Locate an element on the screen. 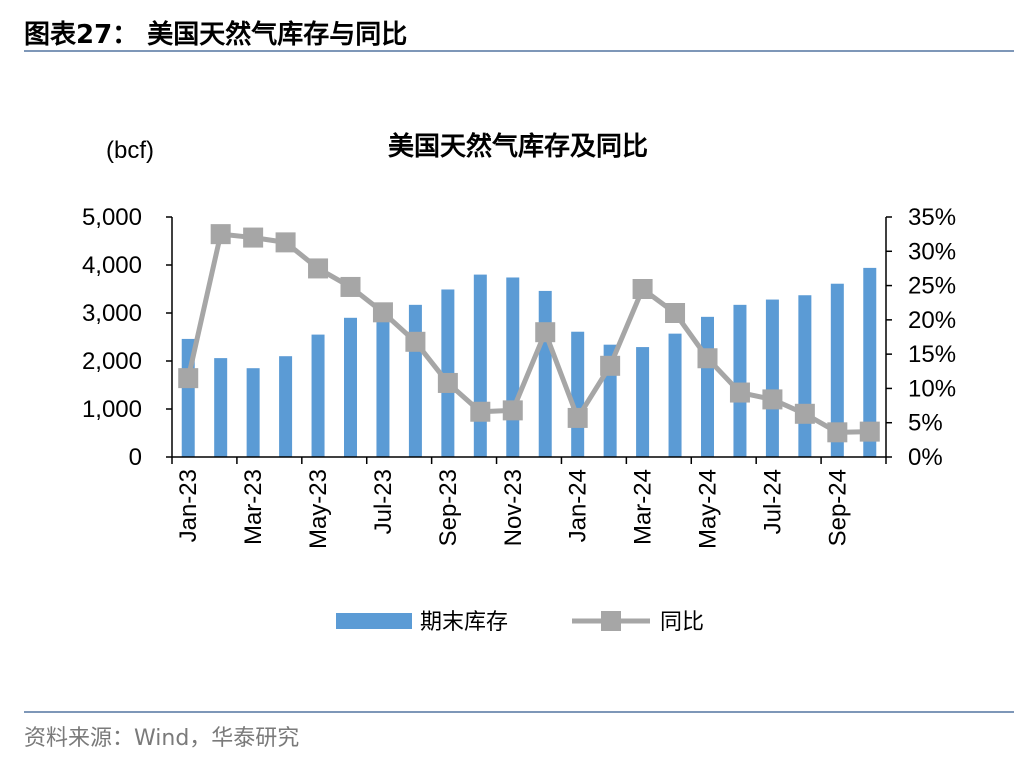 The image size is (1036, 760). x-tick-label: Jan-23 is located at coordinates (188, 505).